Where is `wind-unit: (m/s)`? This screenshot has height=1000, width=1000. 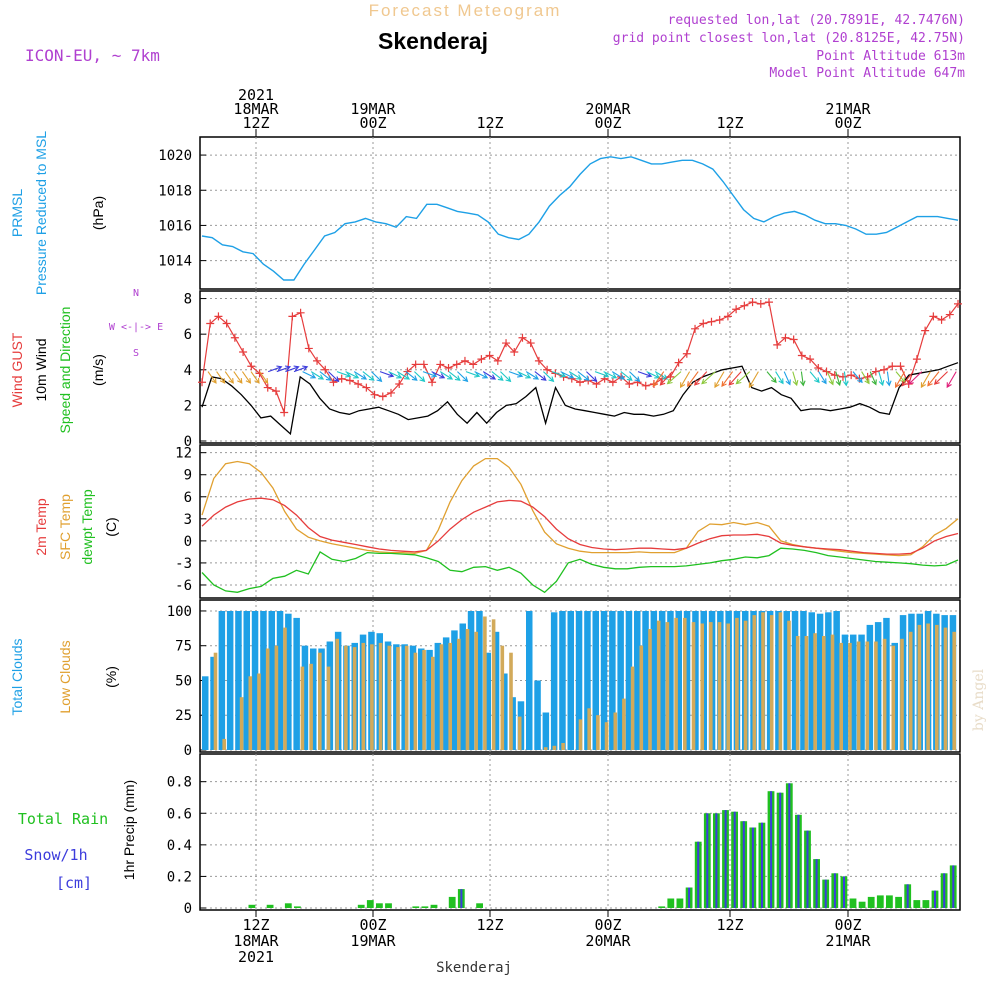
wind-unit: (m/s) is located at coordinates (98, 370).